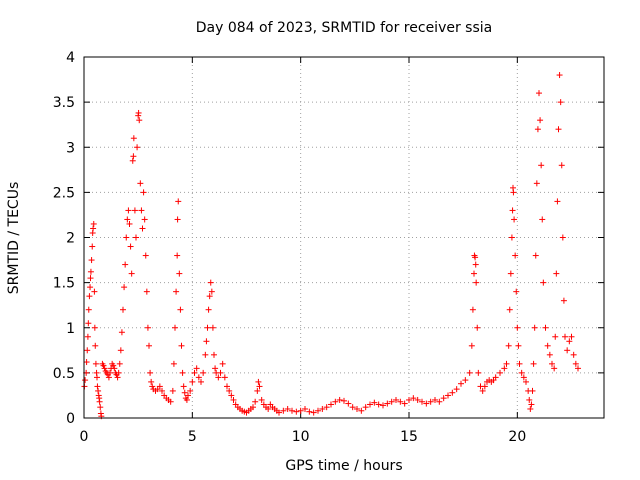 The height and width of the screenshot is (480, 640). I want to click on y-tick-label: 2, so click(70, 239).